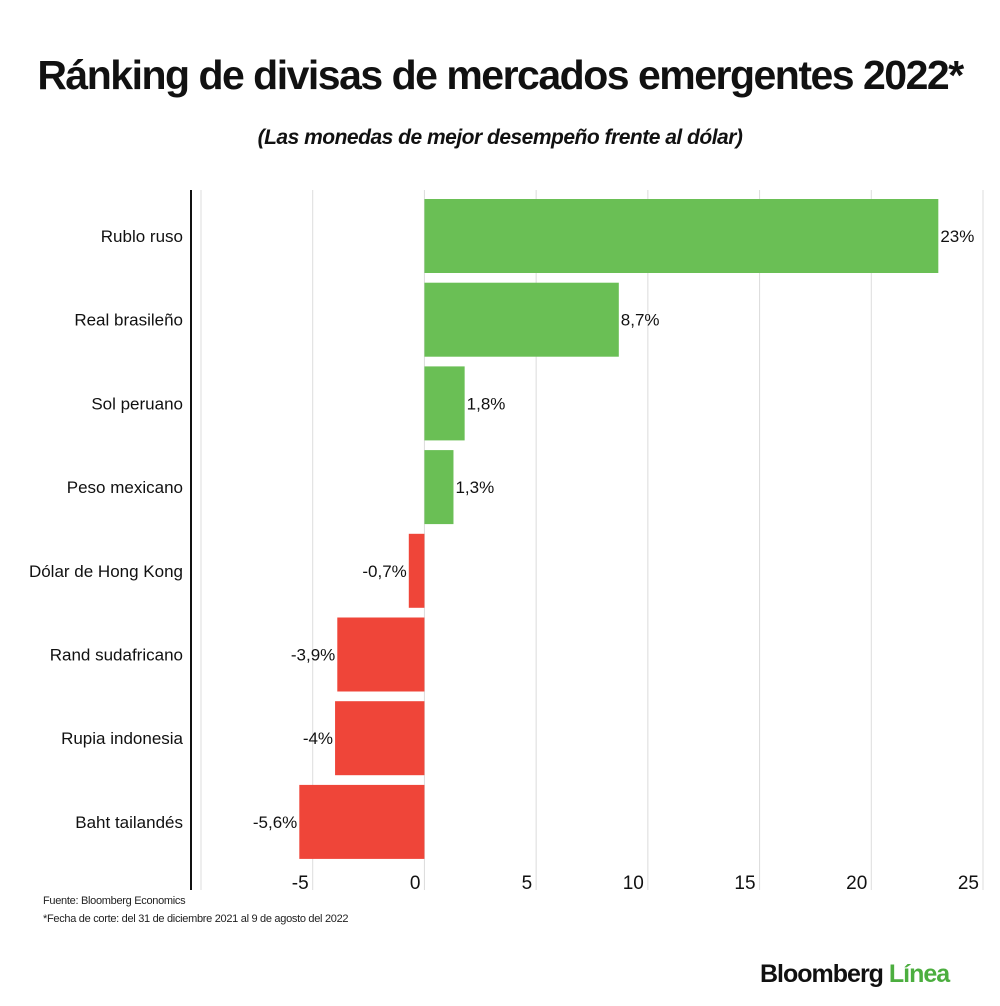 This screenshot has height=1006, width=1000. Describe the element at coordinates (919, 974) in the screenshot. I see `logo-part2: Línea` at that location.